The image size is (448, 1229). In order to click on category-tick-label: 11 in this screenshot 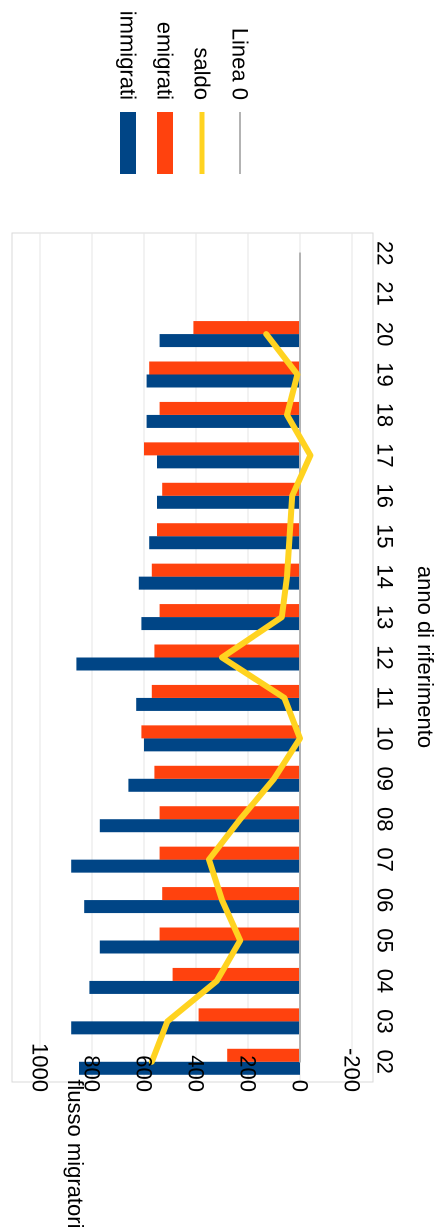, I will do `click(385, 698)`.